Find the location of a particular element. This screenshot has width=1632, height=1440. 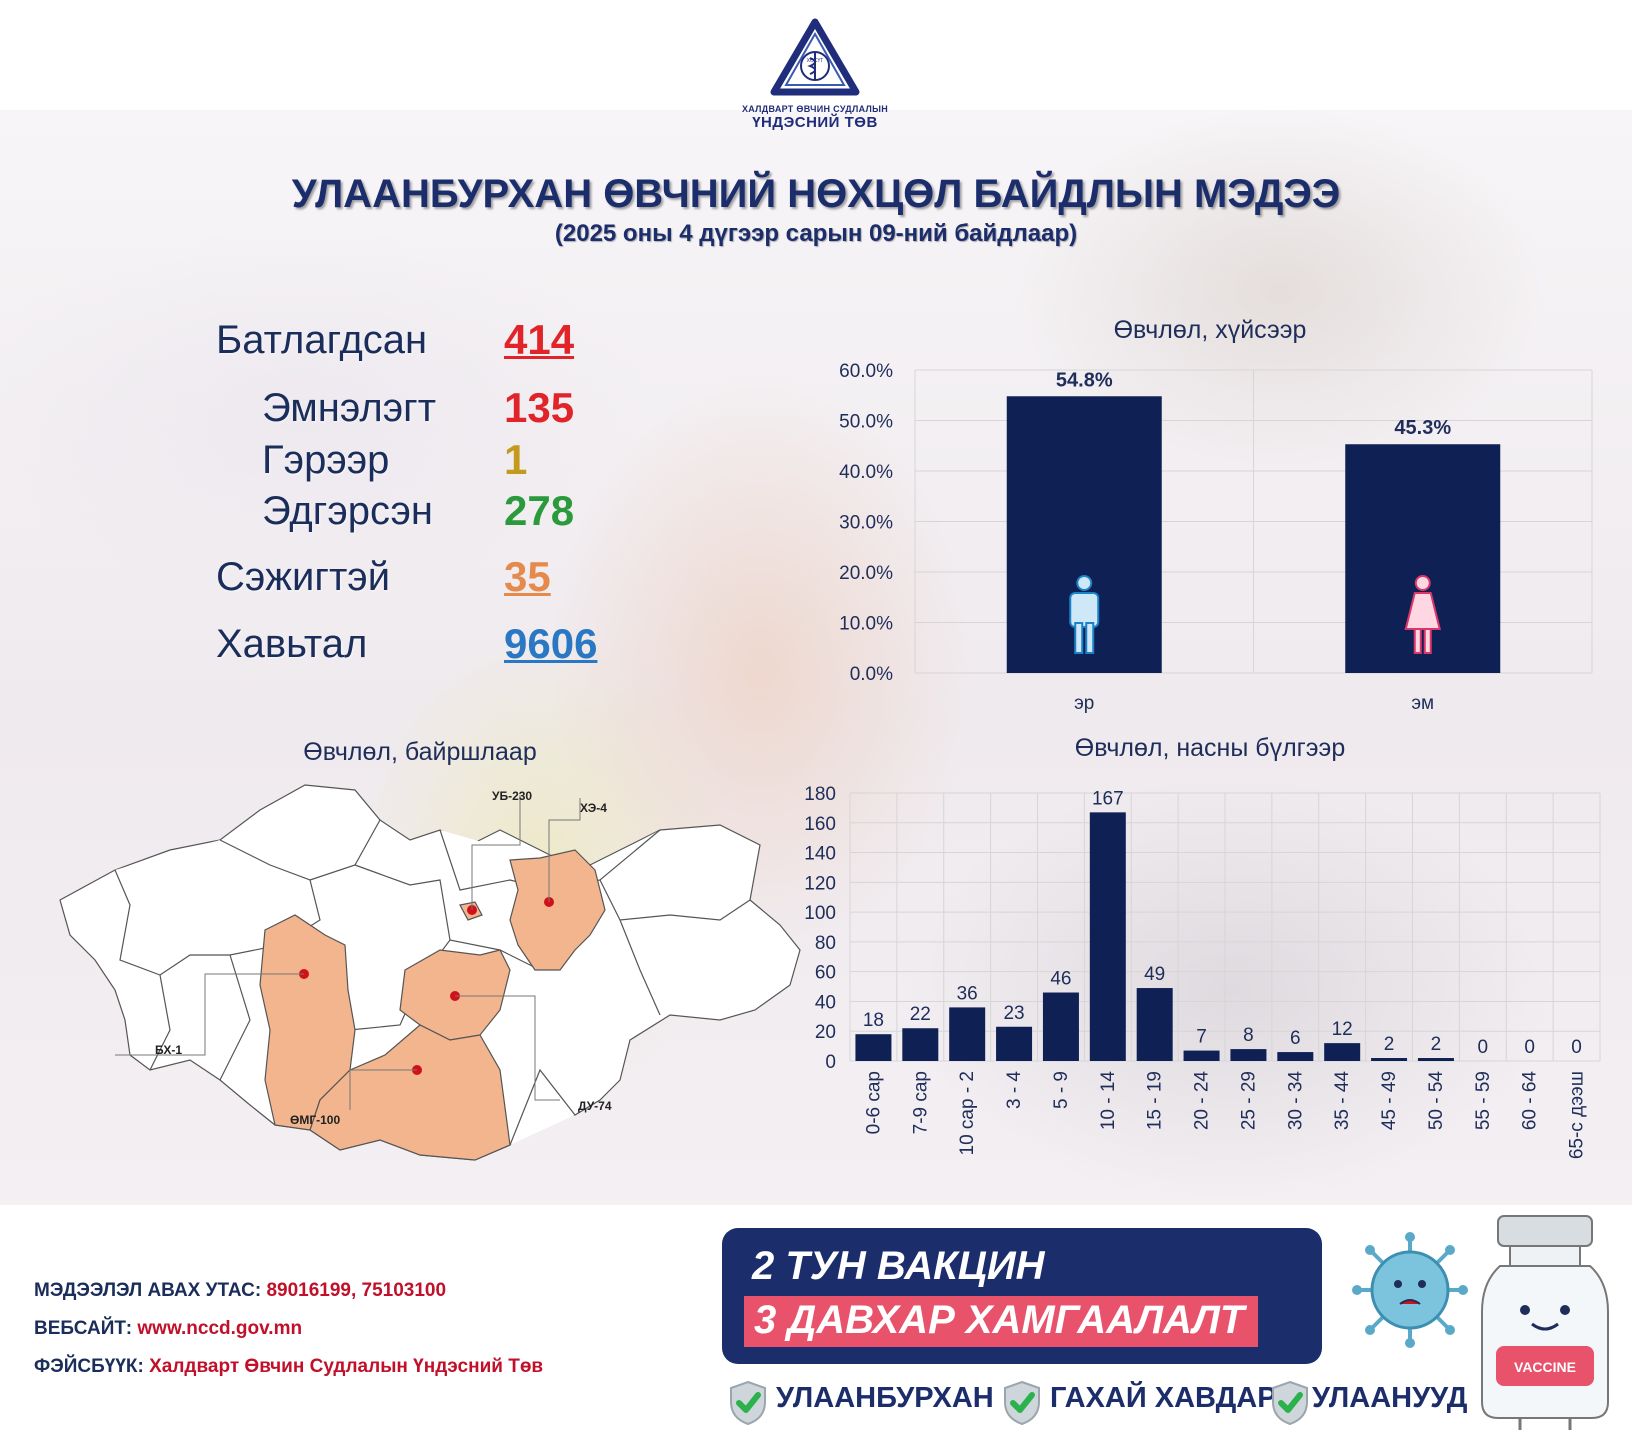

footer-fb-value: Халдварт Өвчин Судлалын Үндэсний Төв is located at coordinates (346, 1366).